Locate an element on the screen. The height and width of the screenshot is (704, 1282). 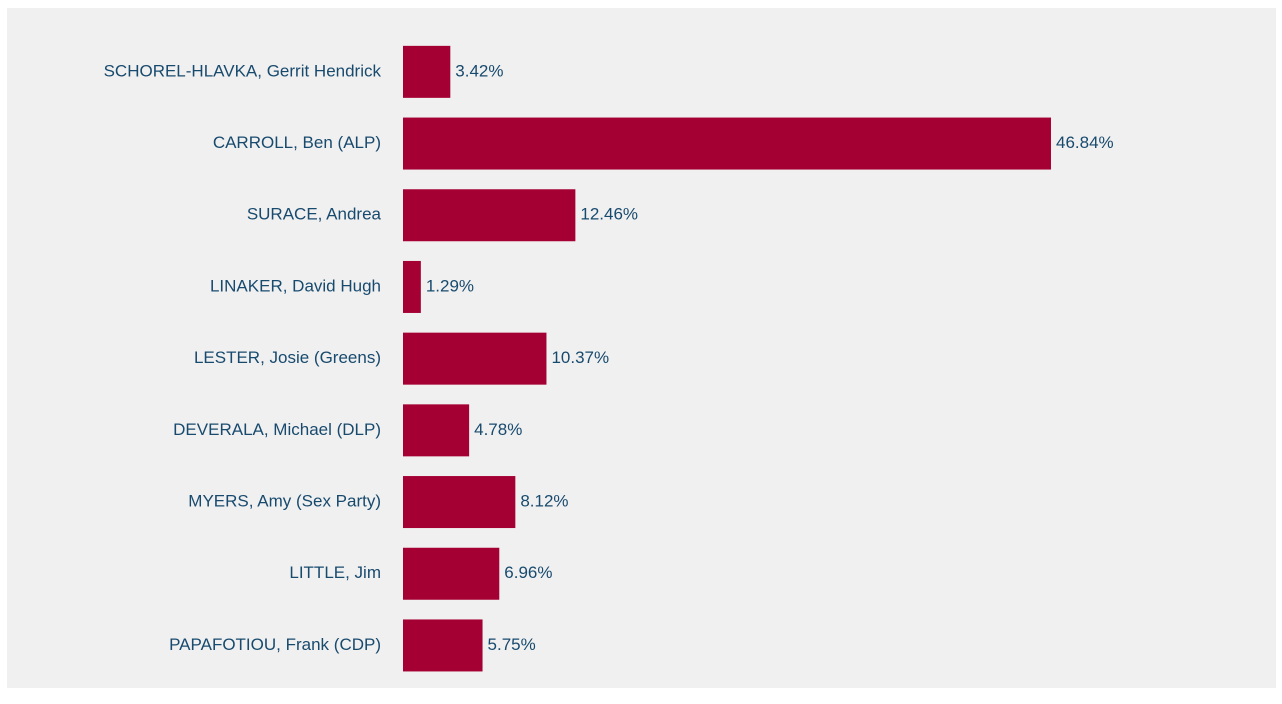
category-label: MYERS, Amy (Sex Party) is located at coordinates (284, 501).